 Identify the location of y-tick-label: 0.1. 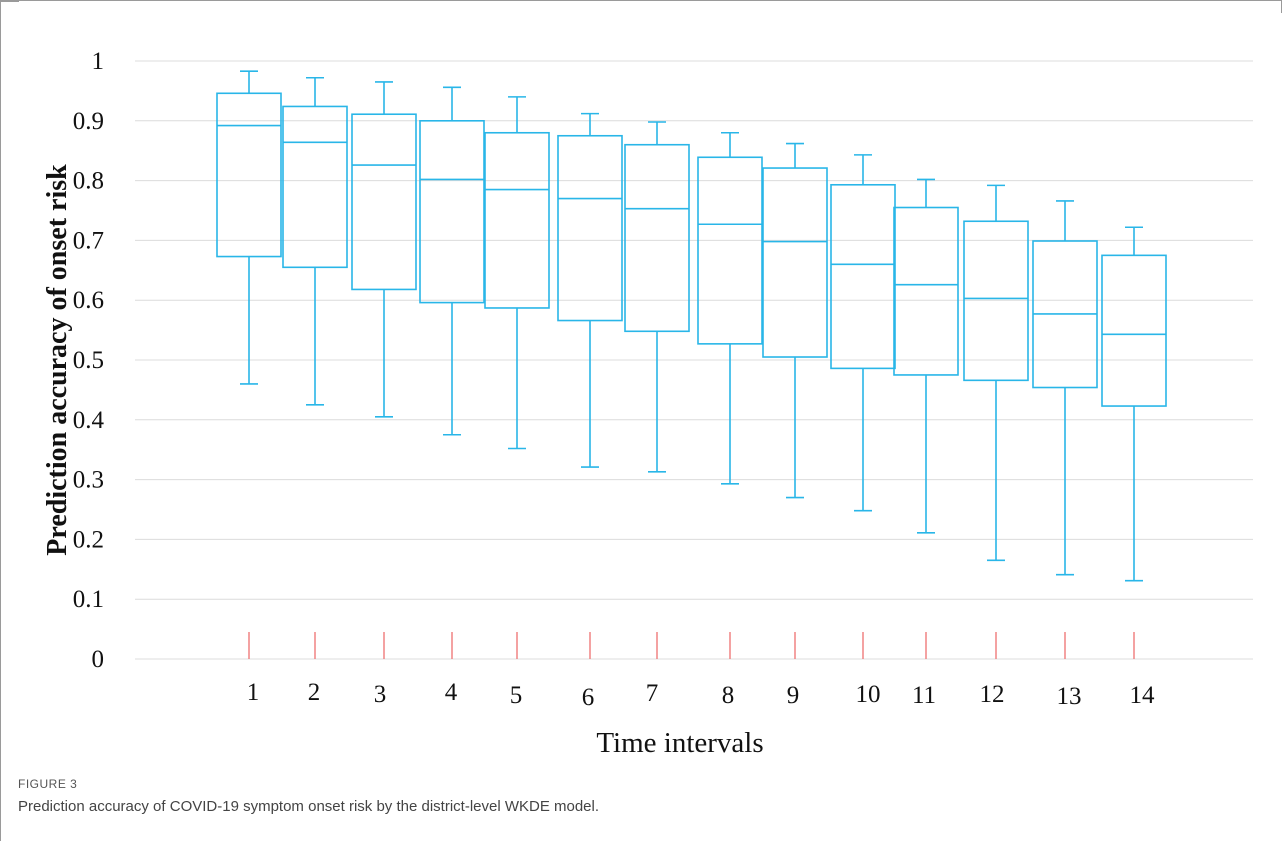
(88, 599).